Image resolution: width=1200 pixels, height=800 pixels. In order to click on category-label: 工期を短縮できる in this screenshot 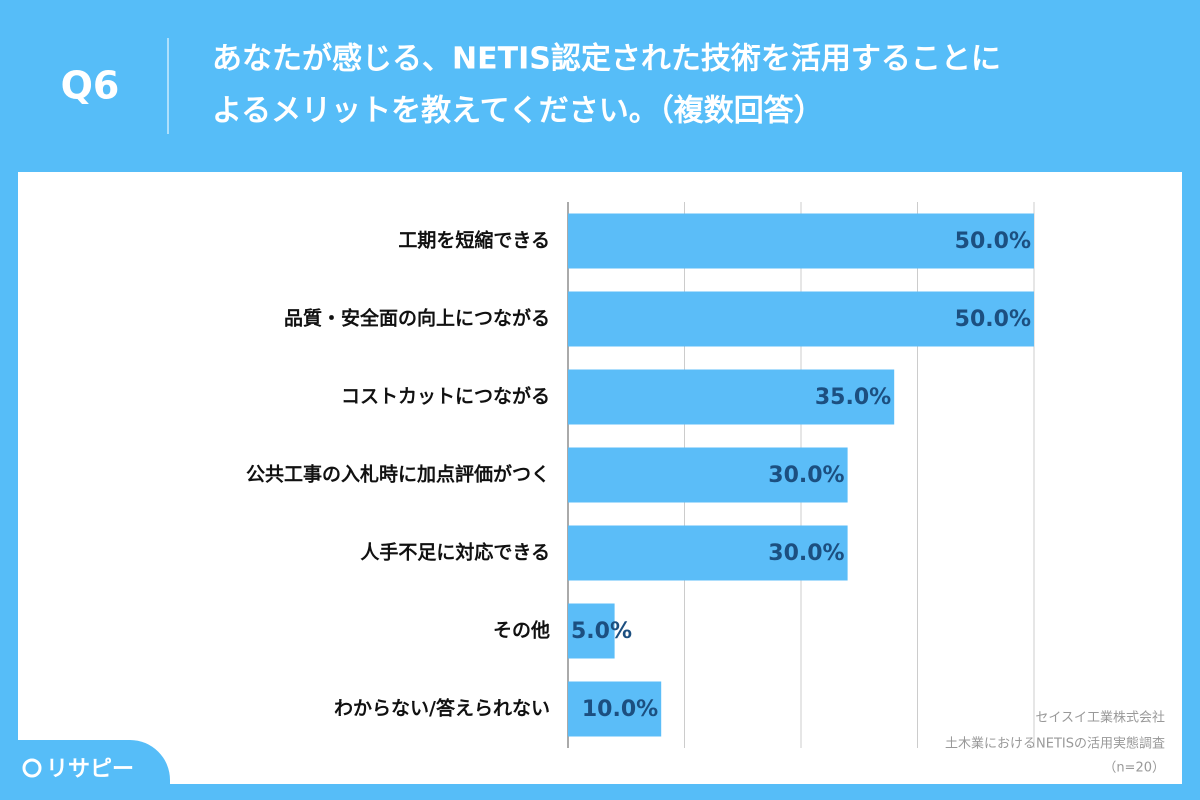, I will do `click(474, 240)`.